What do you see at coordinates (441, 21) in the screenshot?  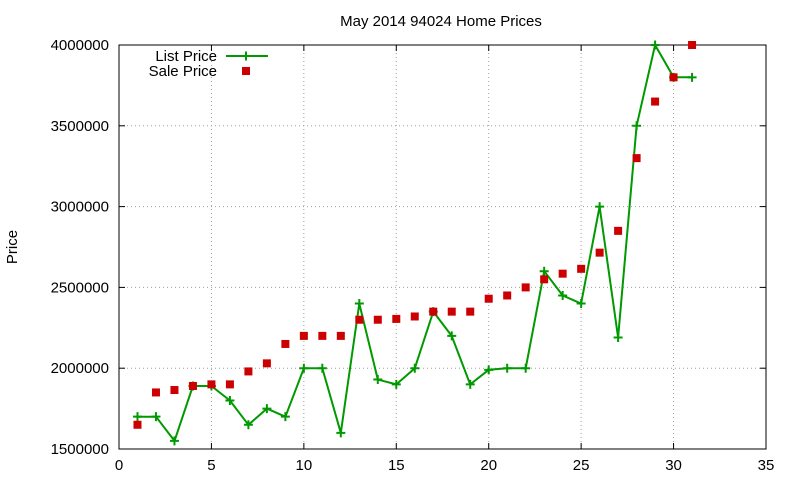 I see `chart-title: May 2014 94024 Home Prices` at bounding box center [441, 21].